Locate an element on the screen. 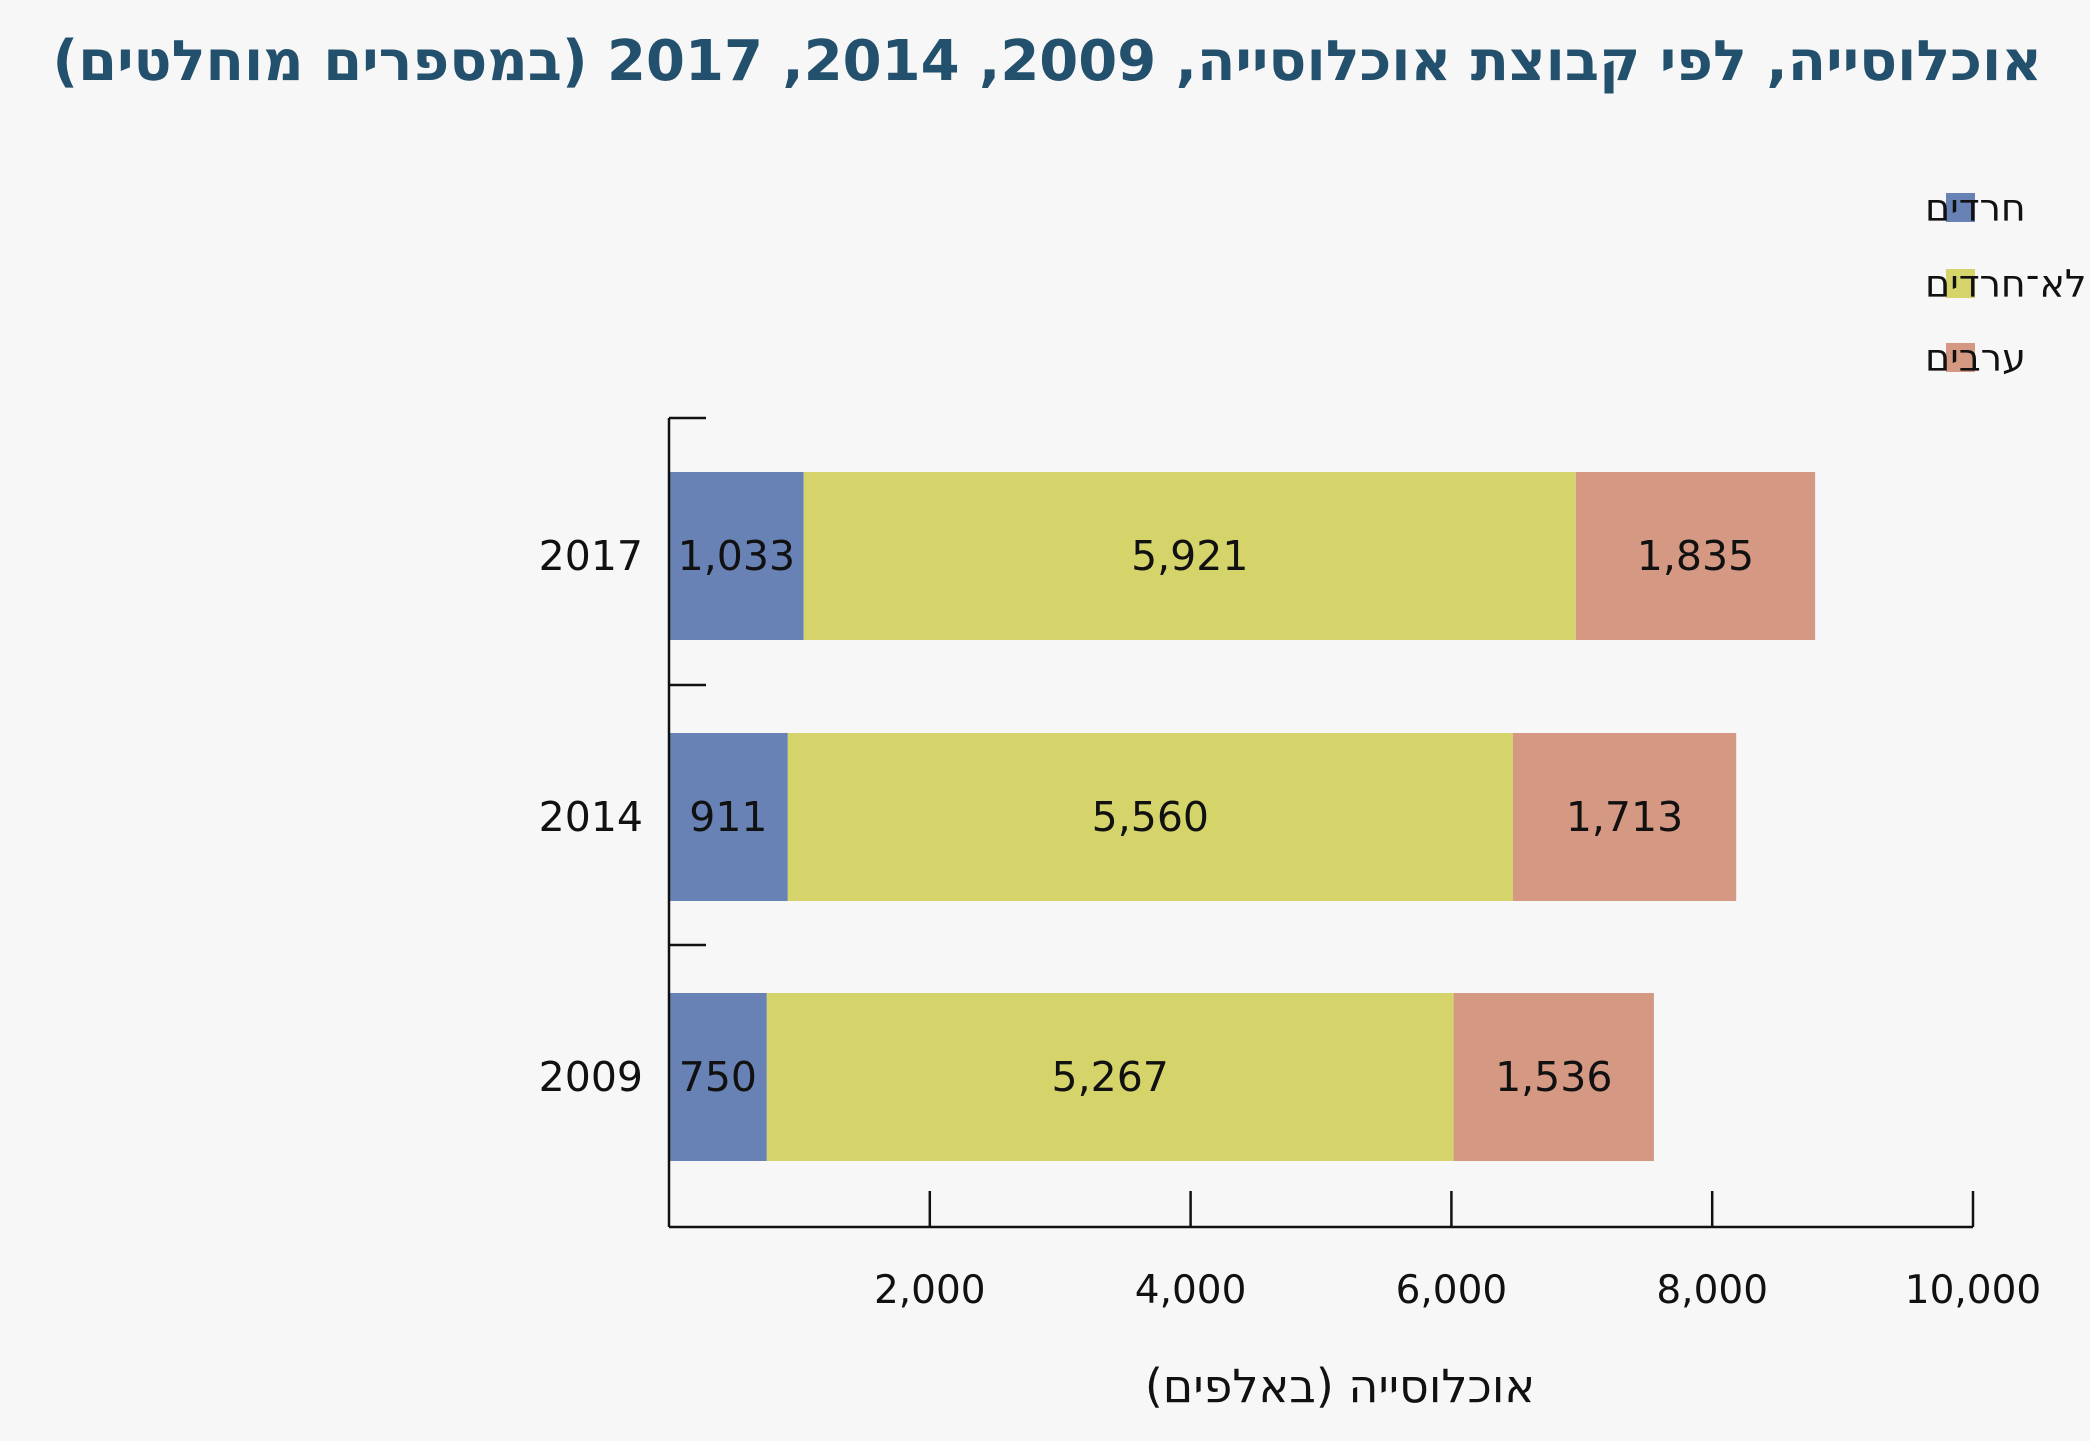  value-label-2014-1: 911 is located at coordinates (728, 817).